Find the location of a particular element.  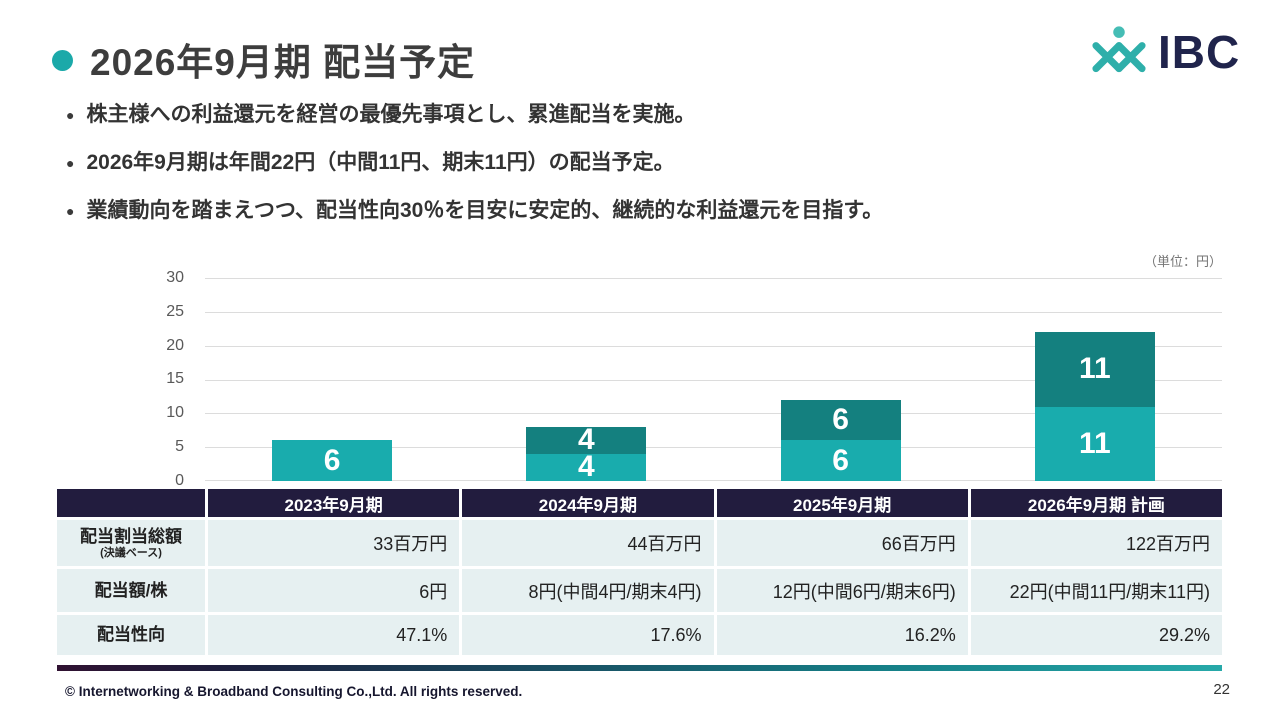

bar-segment-yearend: 6 is located at coordinates (840, 420).